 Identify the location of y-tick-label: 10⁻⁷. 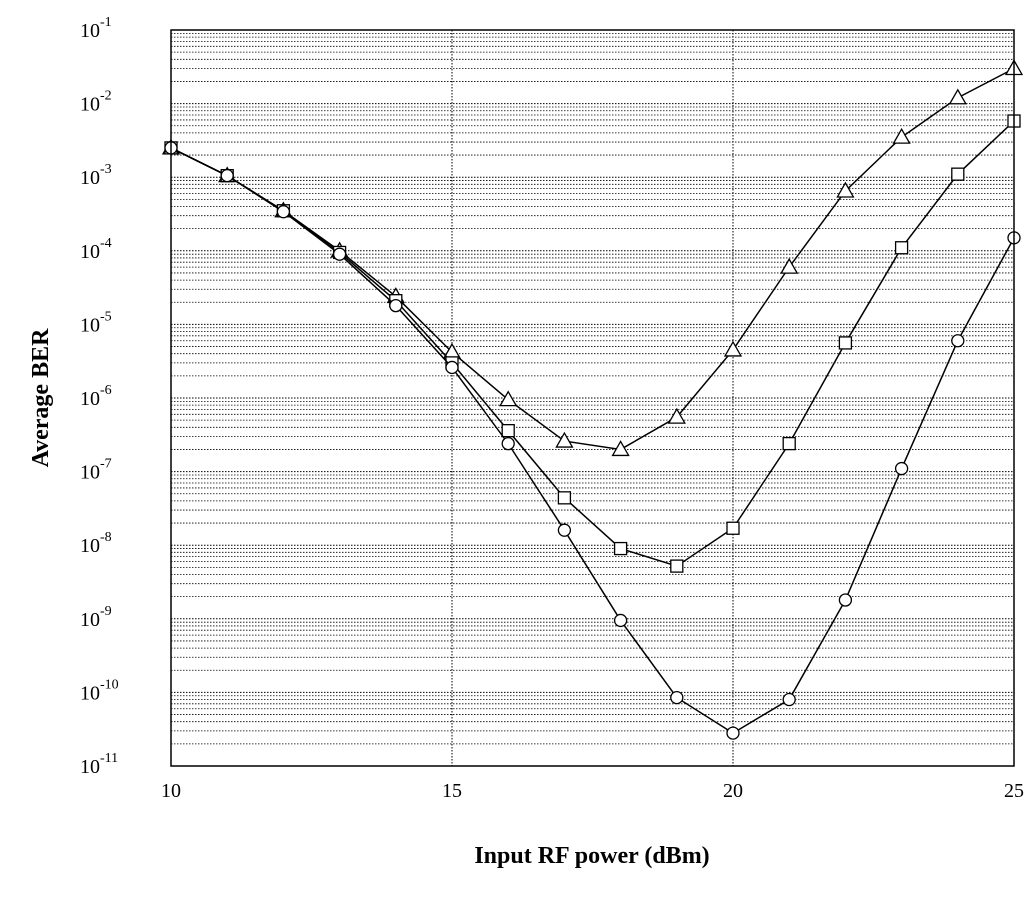
(96, 470).